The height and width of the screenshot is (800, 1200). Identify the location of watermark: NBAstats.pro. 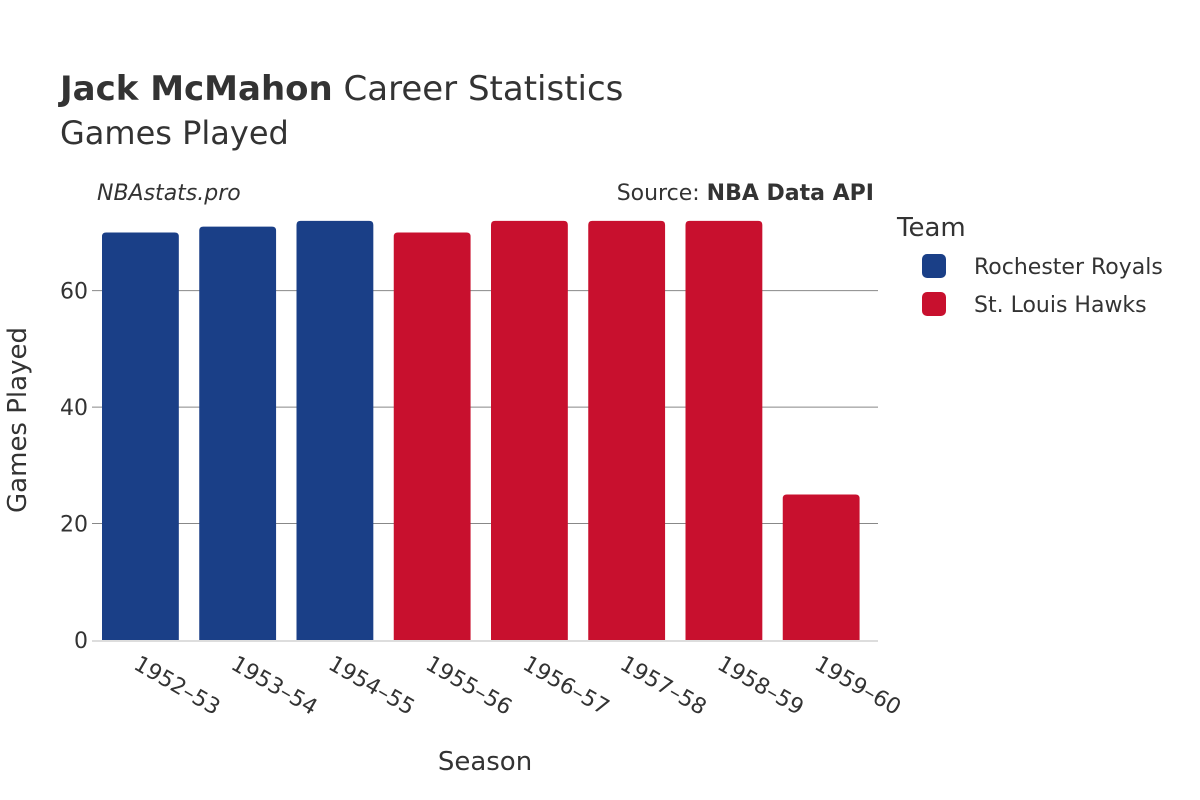
(169, 193).